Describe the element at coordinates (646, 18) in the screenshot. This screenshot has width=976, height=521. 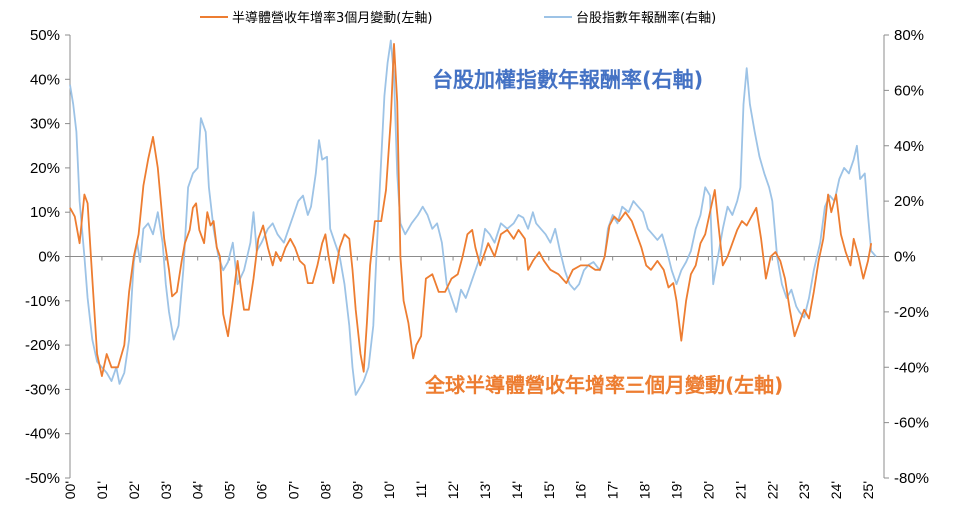
I see `legend-label-taiex: 台股指數年報酬率(右軸)` at that location.